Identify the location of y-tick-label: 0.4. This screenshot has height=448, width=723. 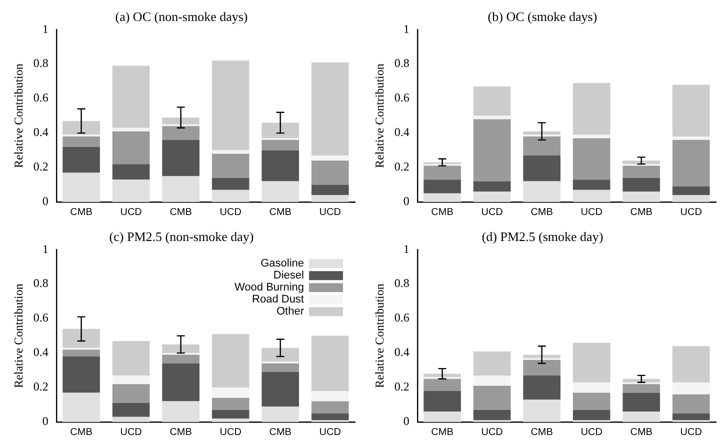
(402, 352).